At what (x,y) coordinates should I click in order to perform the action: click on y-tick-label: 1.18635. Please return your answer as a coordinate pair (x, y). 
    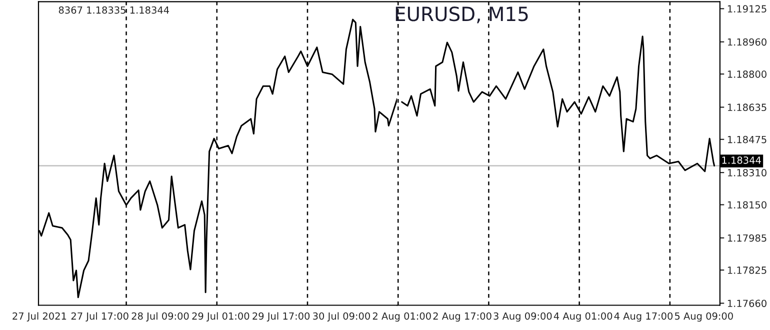
    Looking at the image, I should click on (747, 108).